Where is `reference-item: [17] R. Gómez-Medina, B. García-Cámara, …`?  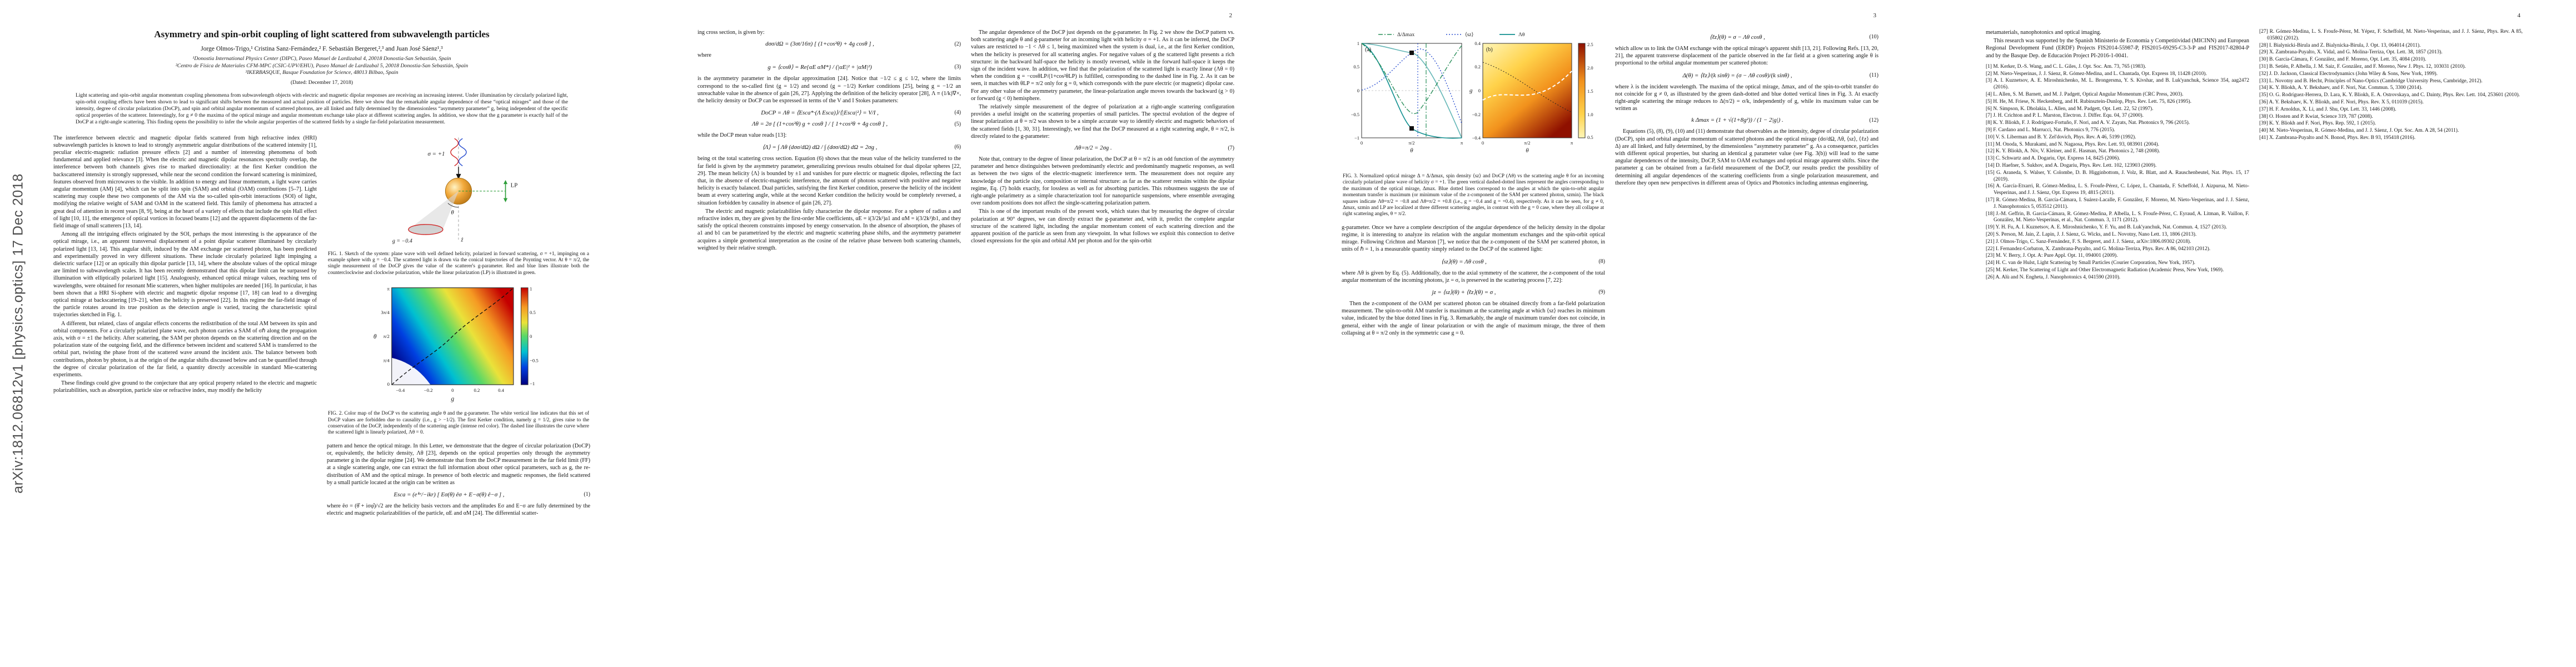
reference-item: [17] R. Gómez-Medina, B. García-Cámara, … is located at coordinates (2117, 203).